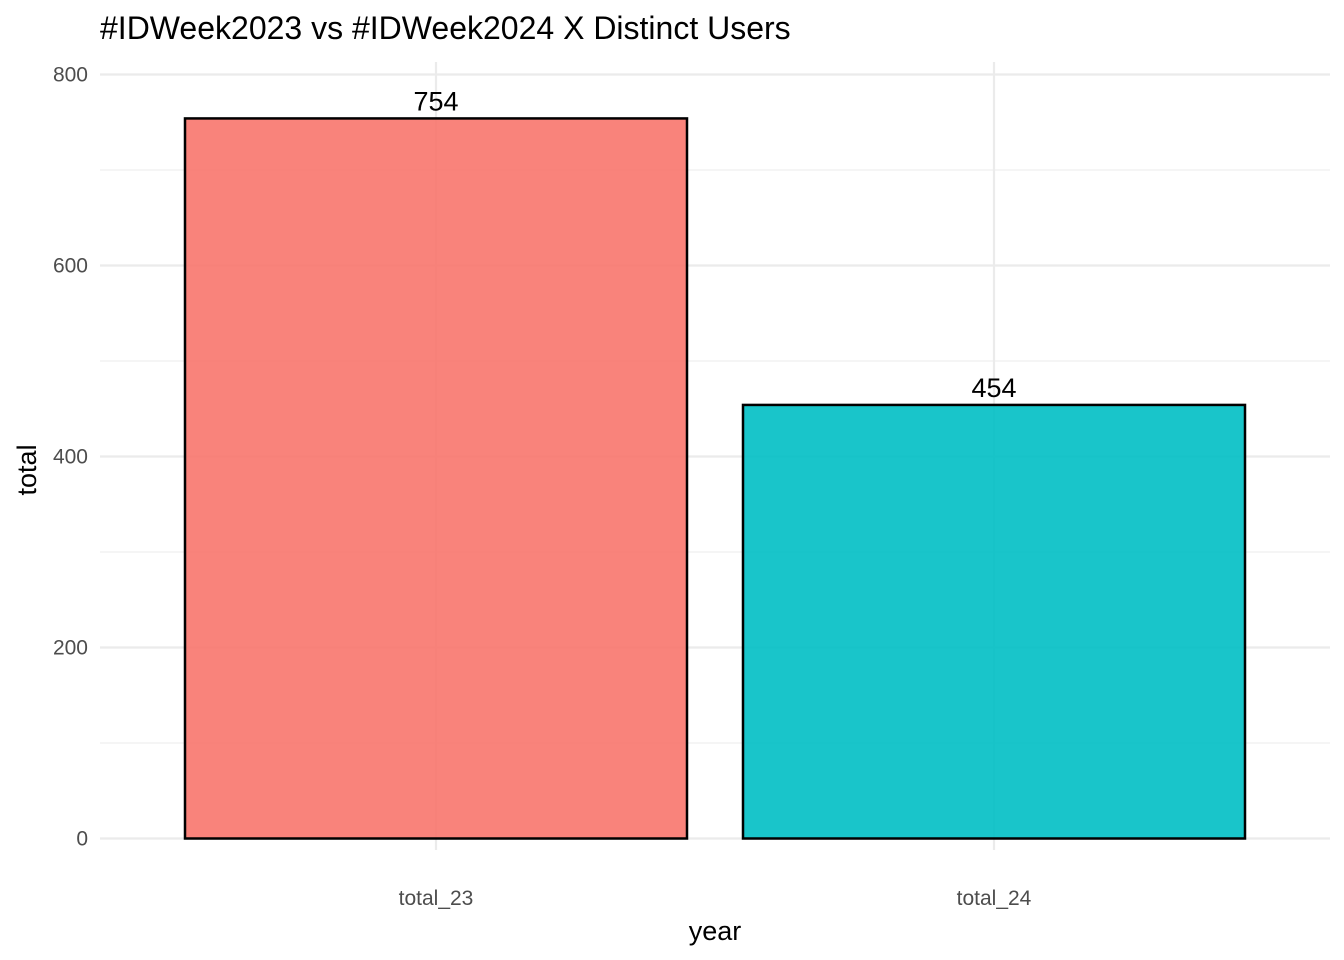 The height and width of the screenshot is (960, 1344). What do you see at coordinates (993, 388) in the screenshot?
I see `data-label-total_24: 454` at bounding box center [993, 388].